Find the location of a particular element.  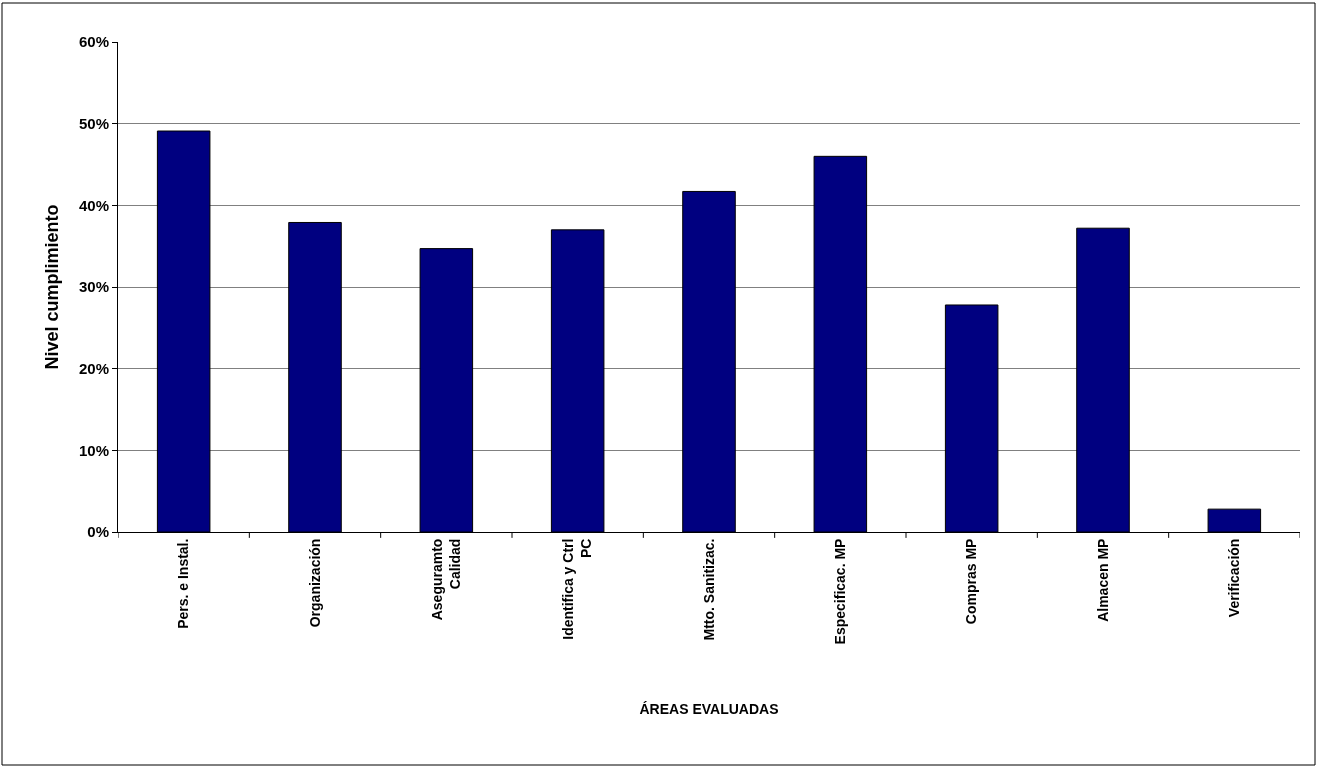

x-tick-label: Especificac. MP is located at coordinates (839, 591).